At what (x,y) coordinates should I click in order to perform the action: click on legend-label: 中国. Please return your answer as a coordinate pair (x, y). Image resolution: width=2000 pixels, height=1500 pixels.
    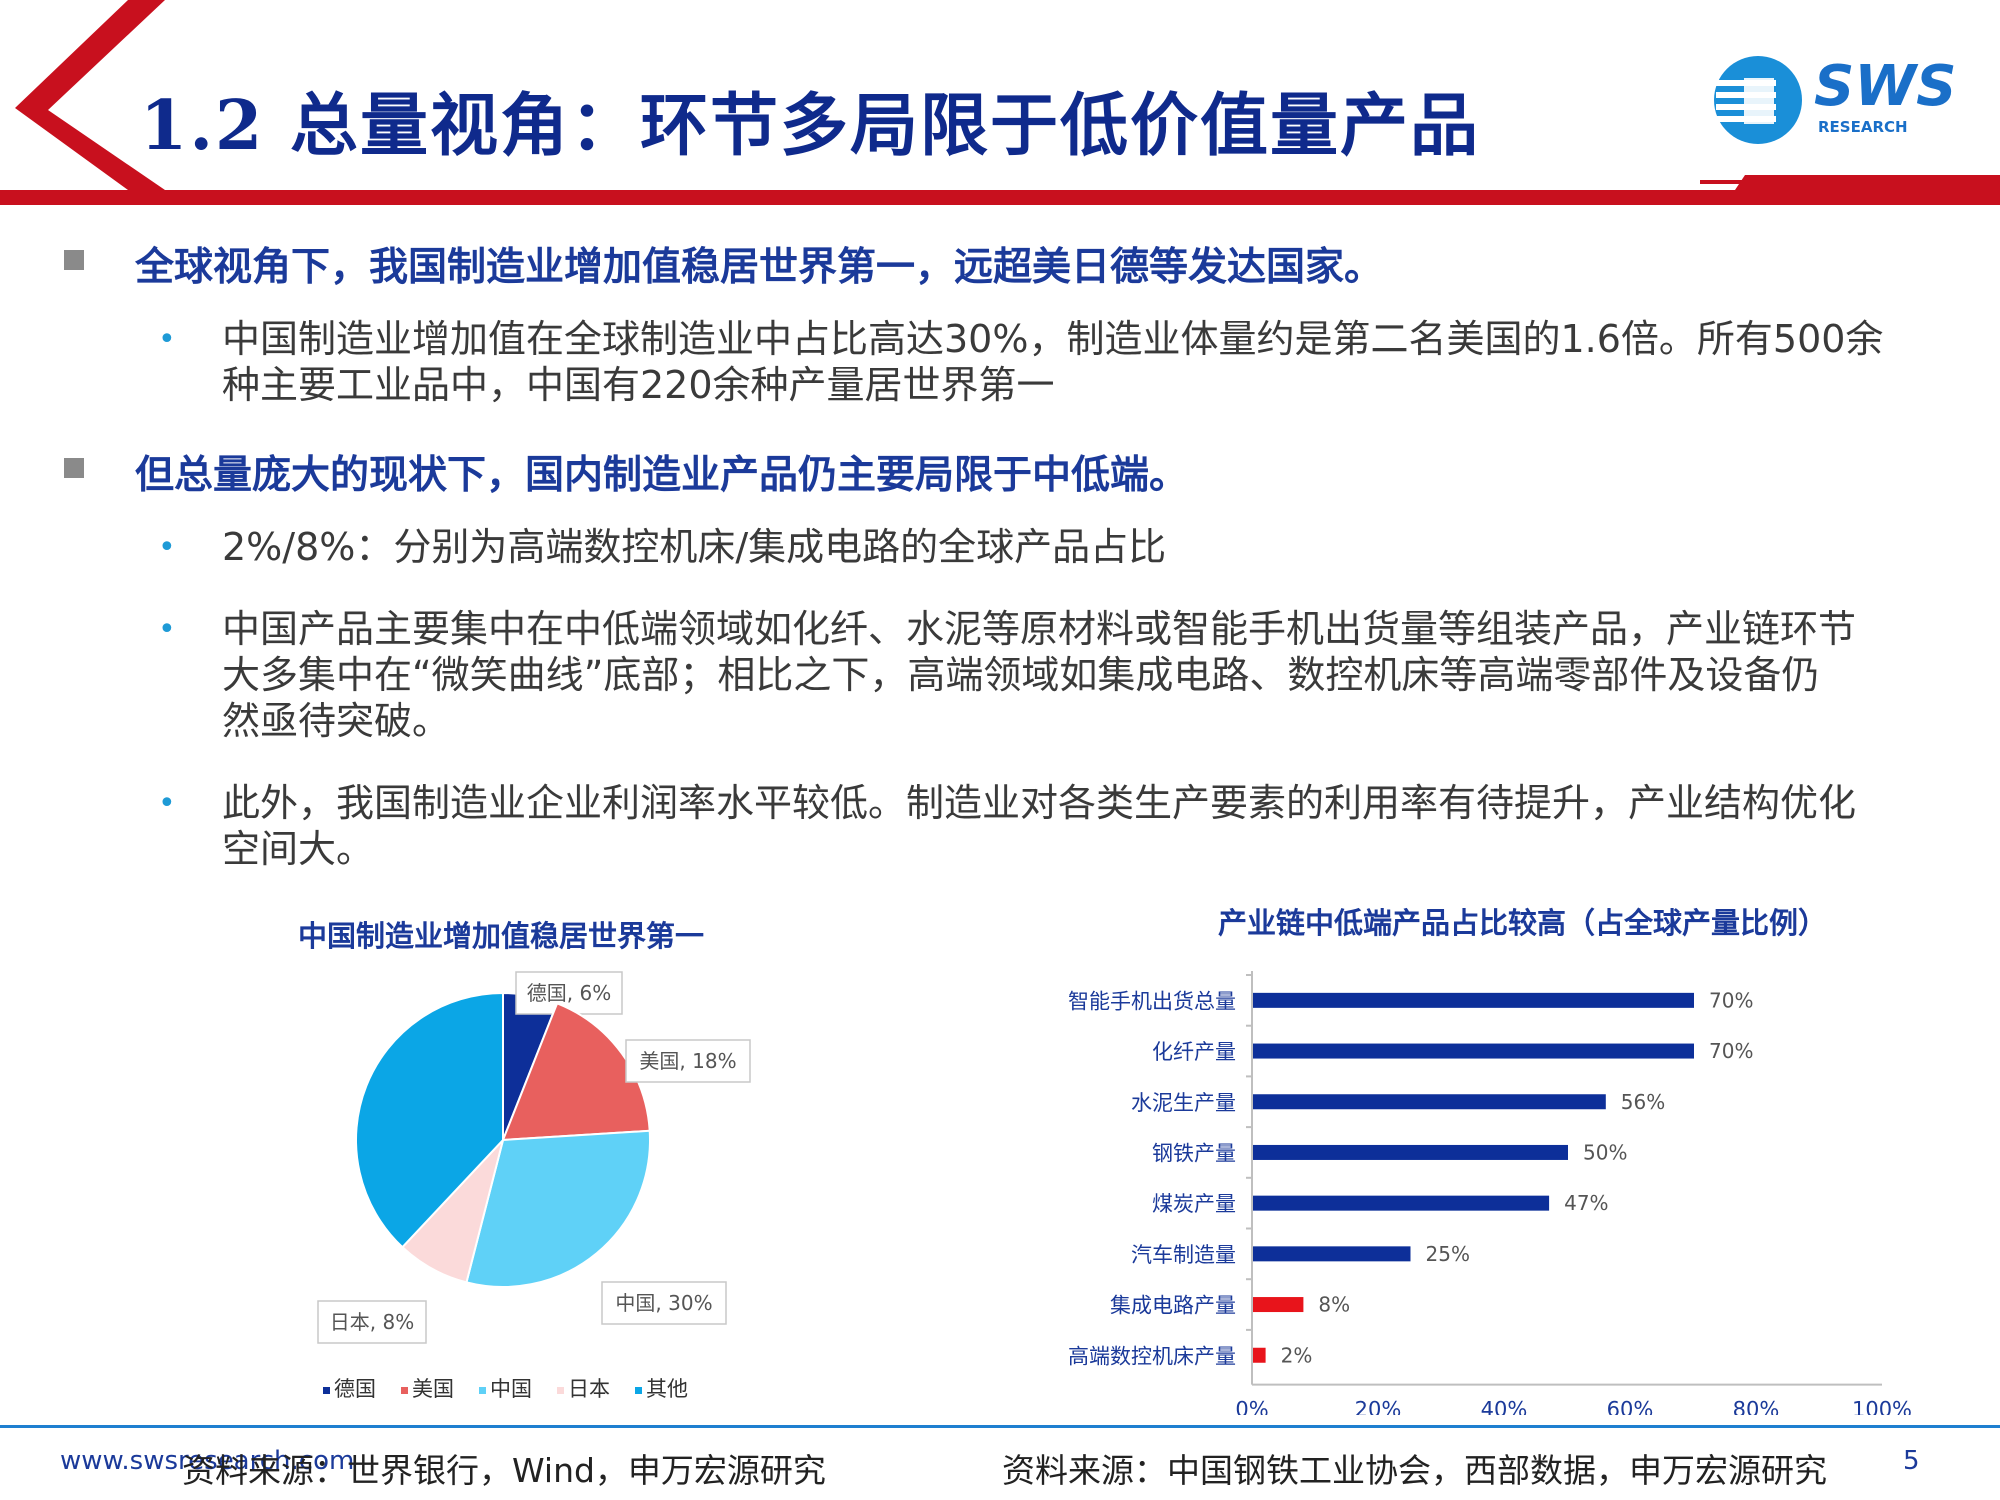
    Looking at the image, I should click on (511, 1389).